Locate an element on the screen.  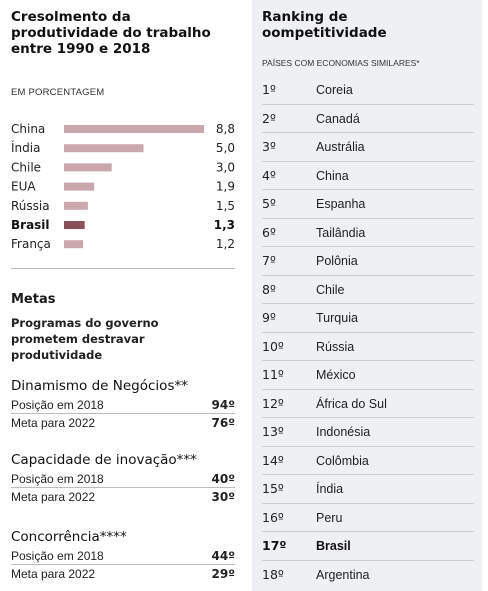
ranking-row: 12º África do Sul is located at coordinates (368, 404).